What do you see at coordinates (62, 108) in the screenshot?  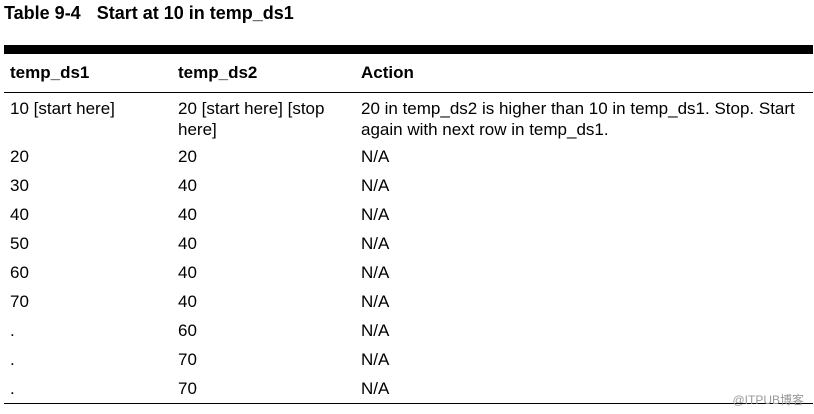 I see `table-cell: 10 [start here]` at bounding box center [62, 108].